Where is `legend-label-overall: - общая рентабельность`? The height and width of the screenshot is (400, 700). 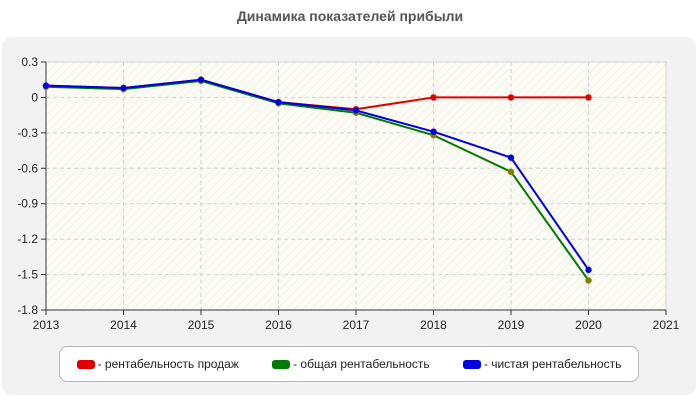 legend-label-overall: - общая рентабельность is located at coordinates (361, 364).